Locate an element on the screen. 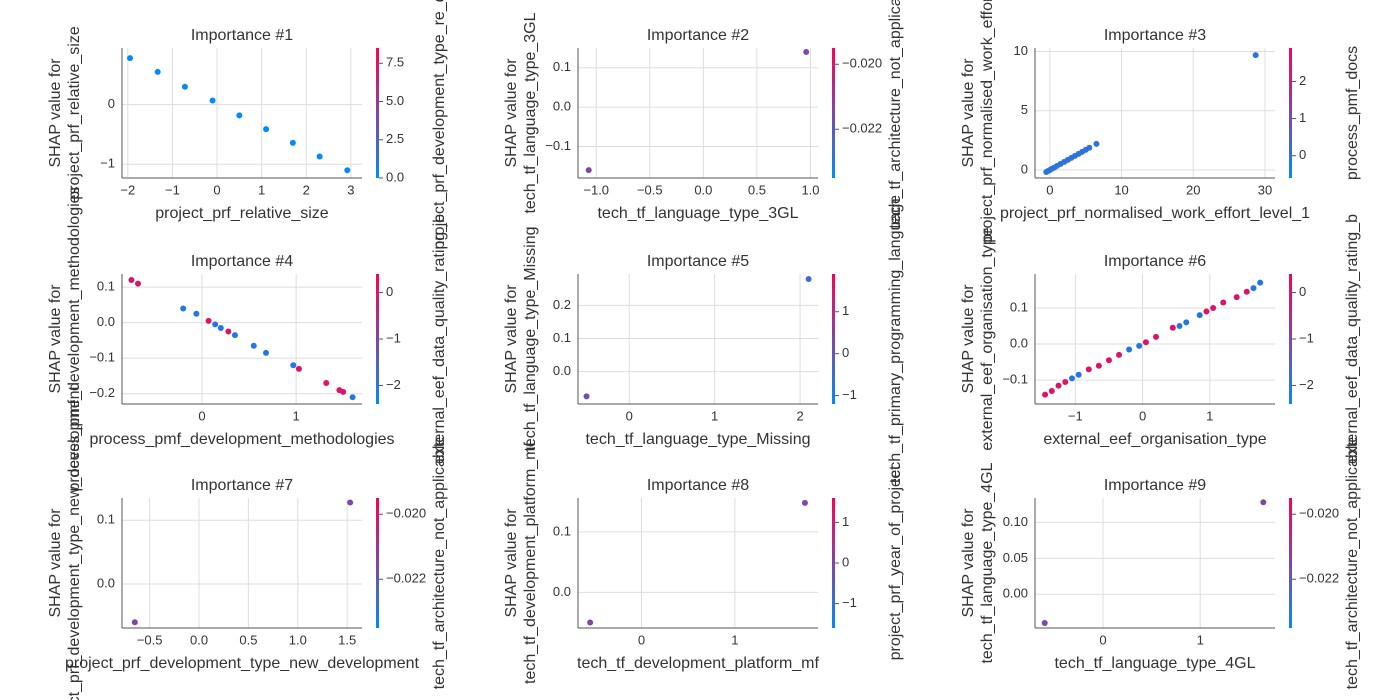 The height and width of the screenshot is (700, 1400). y-tick-label: 0.05 is located at coordinates (1015, 557).